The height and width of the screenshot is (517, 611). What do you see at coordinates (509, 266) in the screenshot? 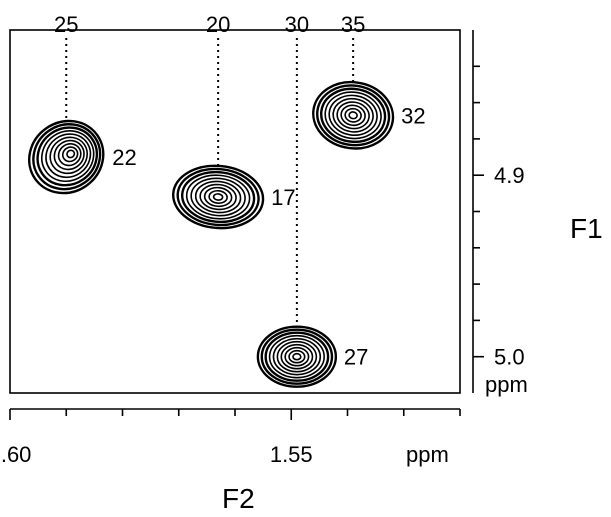
I see `y-axis-tick-labels: 4.9 5.0` at bounding box center [509, 266].